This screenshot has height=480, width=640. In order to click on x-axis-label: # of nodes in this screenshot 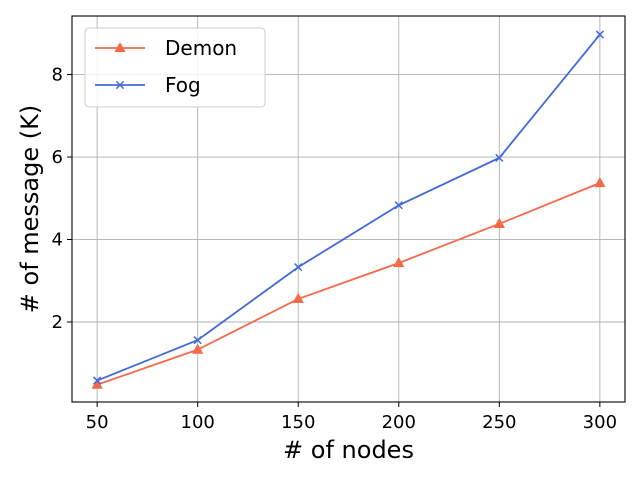, I will do `click(348, 450)`.